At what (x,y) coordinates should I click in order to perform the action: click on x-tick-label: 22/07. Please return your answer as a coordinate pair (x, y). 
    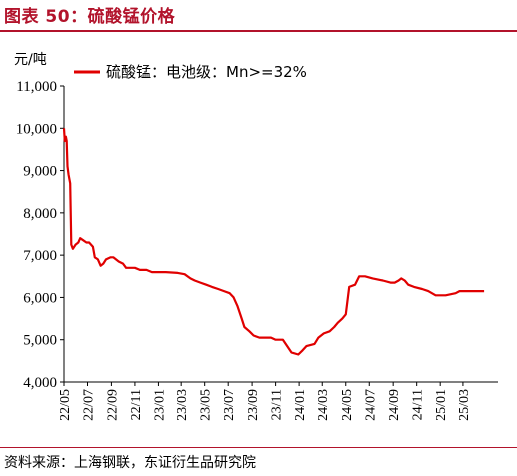
    Looking at the image, I should click on (89, 405).